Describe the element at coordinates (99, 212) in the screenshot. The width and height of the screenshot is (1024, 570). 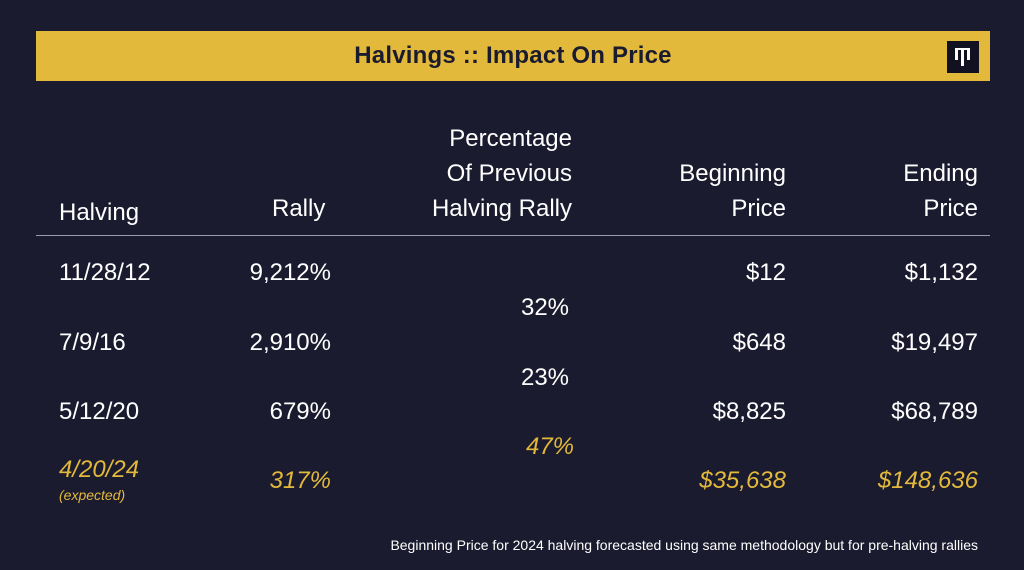
I see `header-halving: Halving` at that location.